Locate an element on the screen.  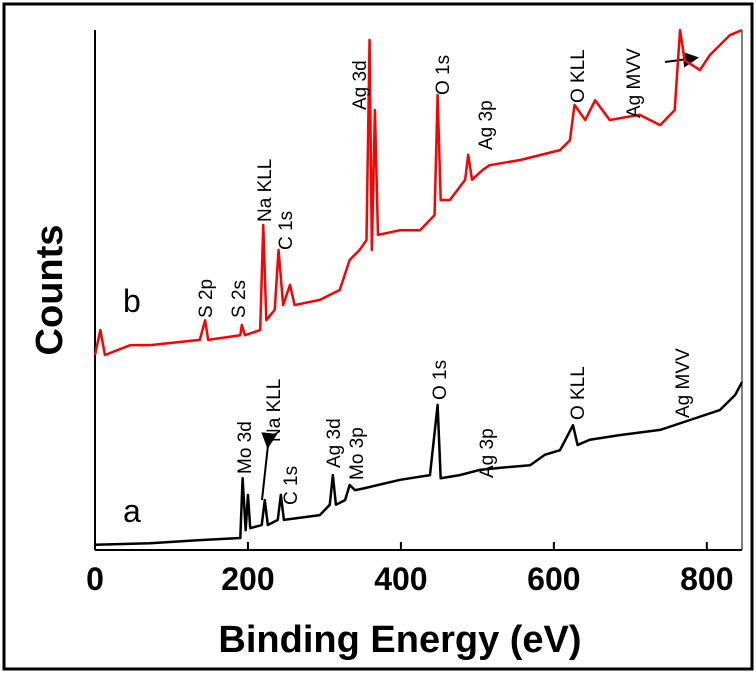
x-tick-label: 800 is located at coordinates (706, 579).